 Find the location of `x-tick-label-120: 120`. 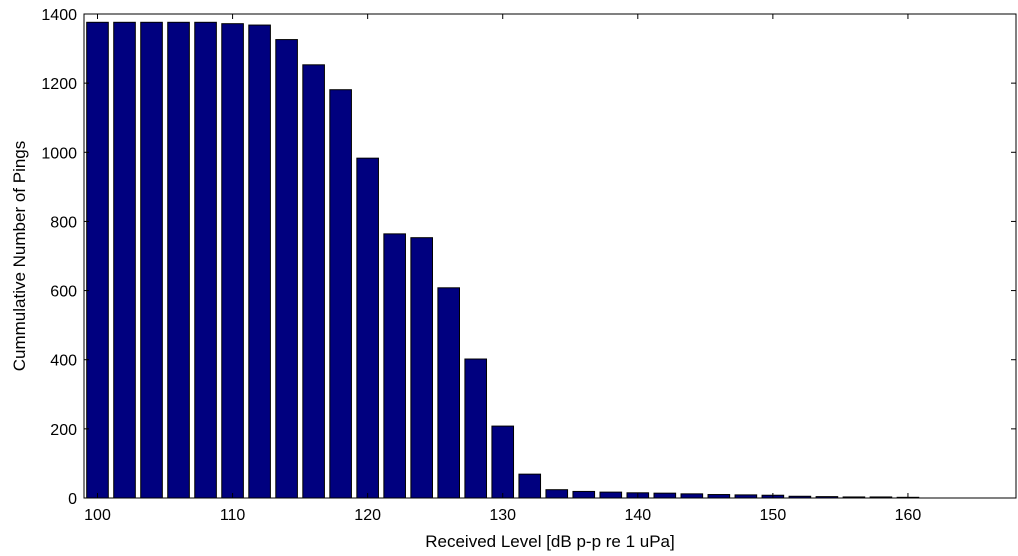

x-tick-label-120: 120 is located at coordinates (367, 515).